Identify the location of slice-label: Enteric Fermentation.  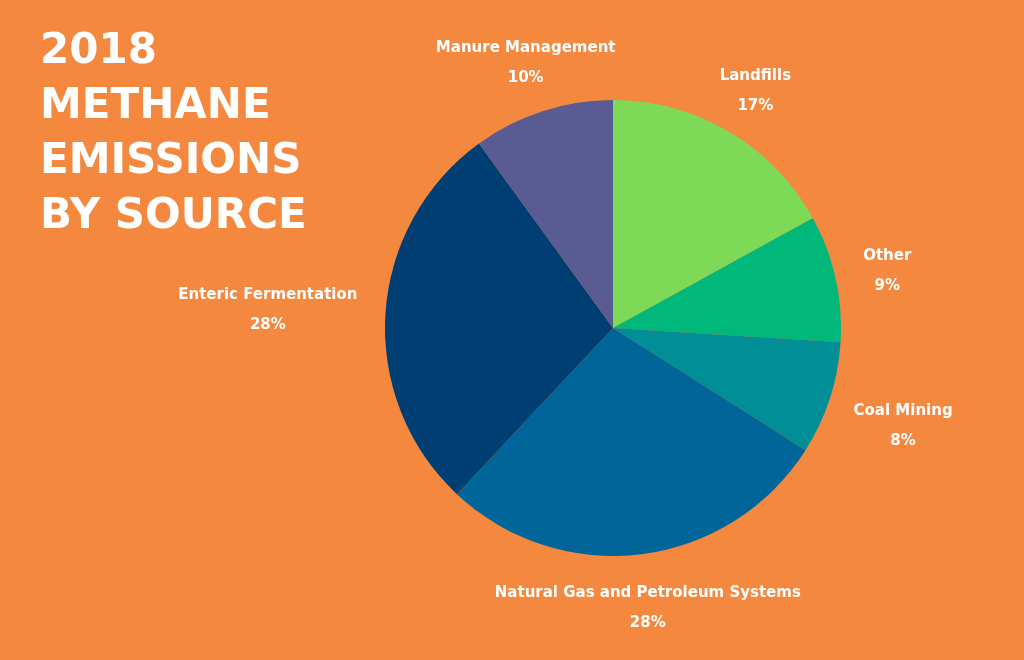
(268, 294).